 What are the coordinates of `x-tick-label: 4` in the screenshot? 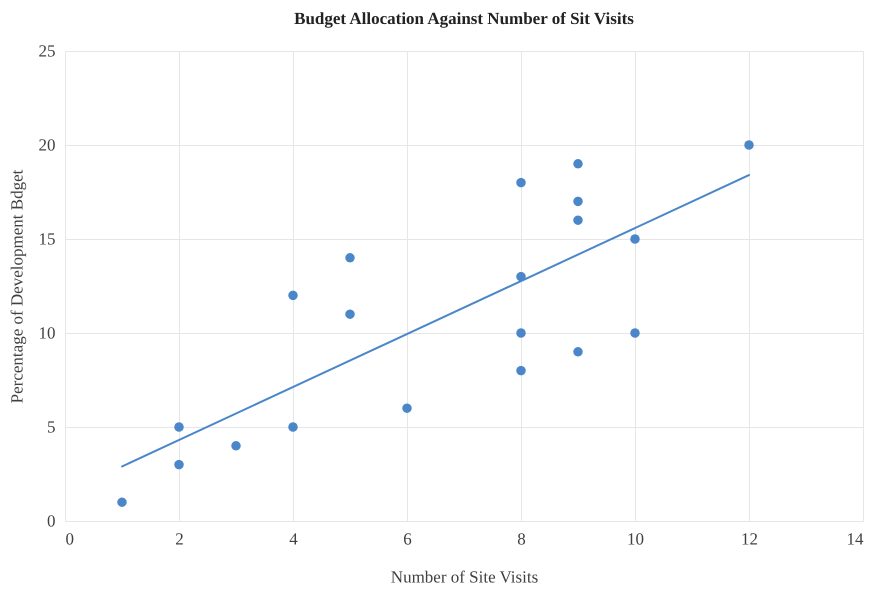 It's located at (293, 539).